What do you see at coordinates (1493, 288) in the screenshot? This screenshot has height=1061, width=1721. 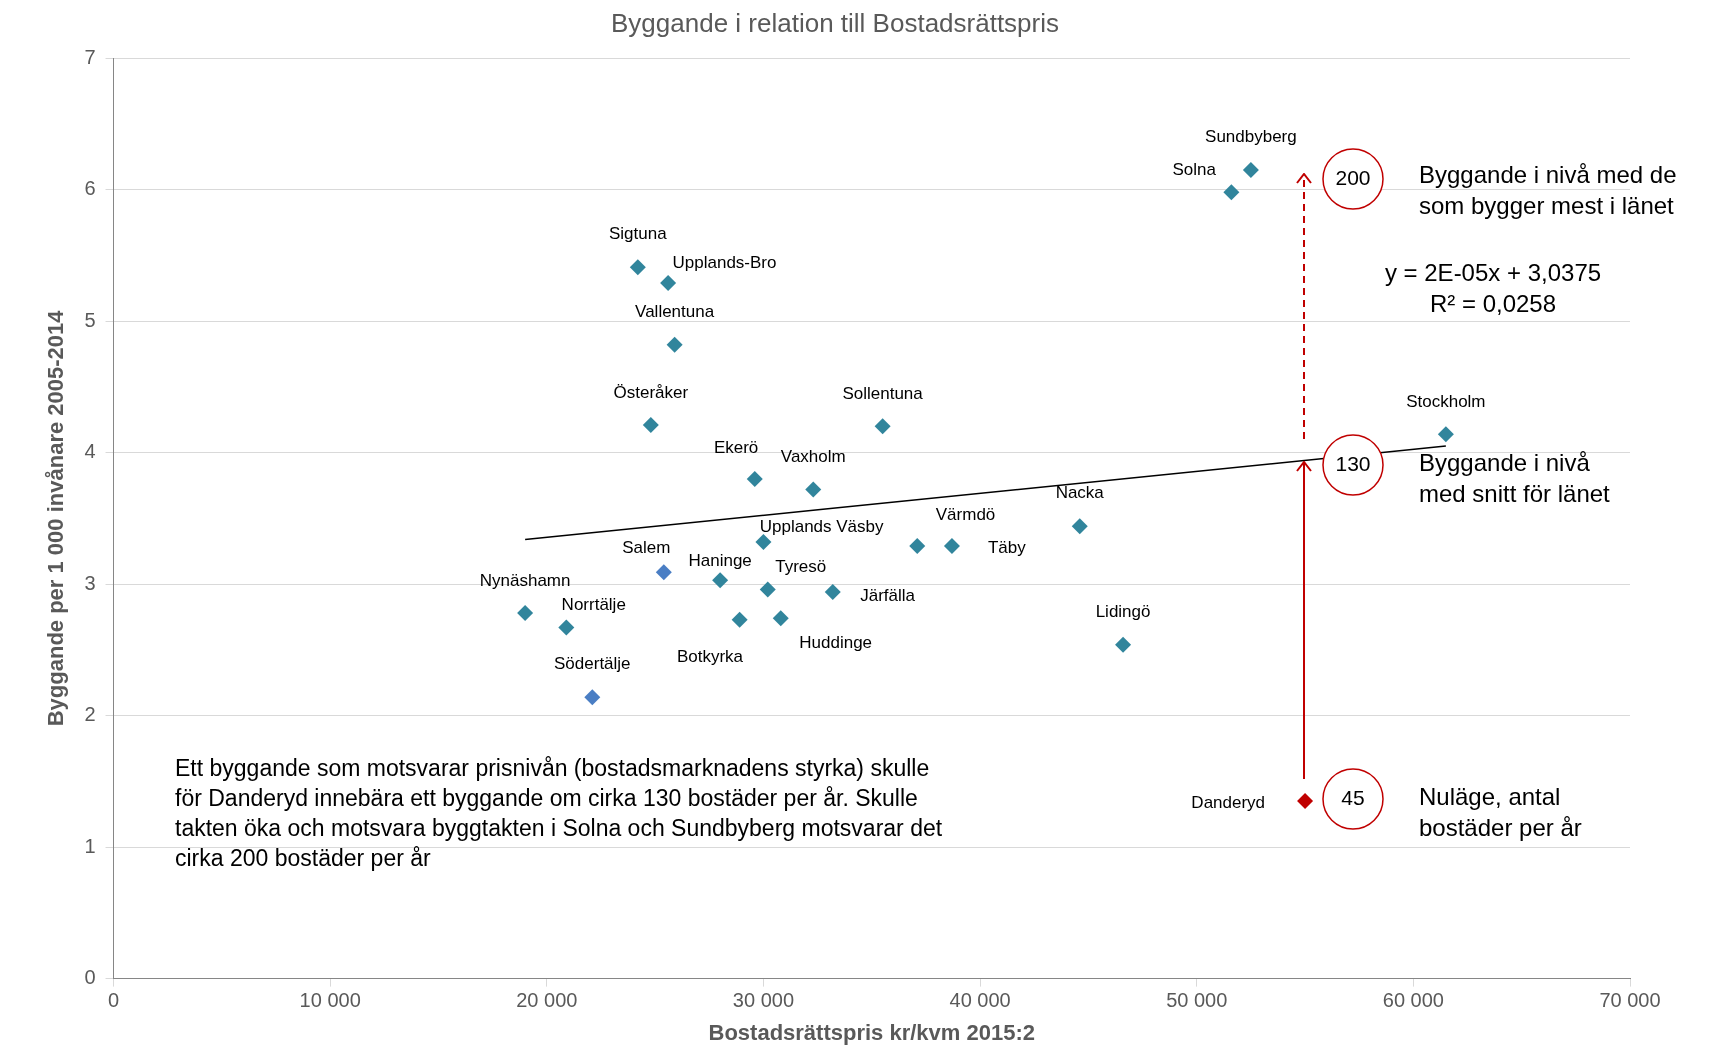 I see `annotation: y = 2E-05x + 3,0375 R² = 0,0258` at bounding box center [1493, 288].